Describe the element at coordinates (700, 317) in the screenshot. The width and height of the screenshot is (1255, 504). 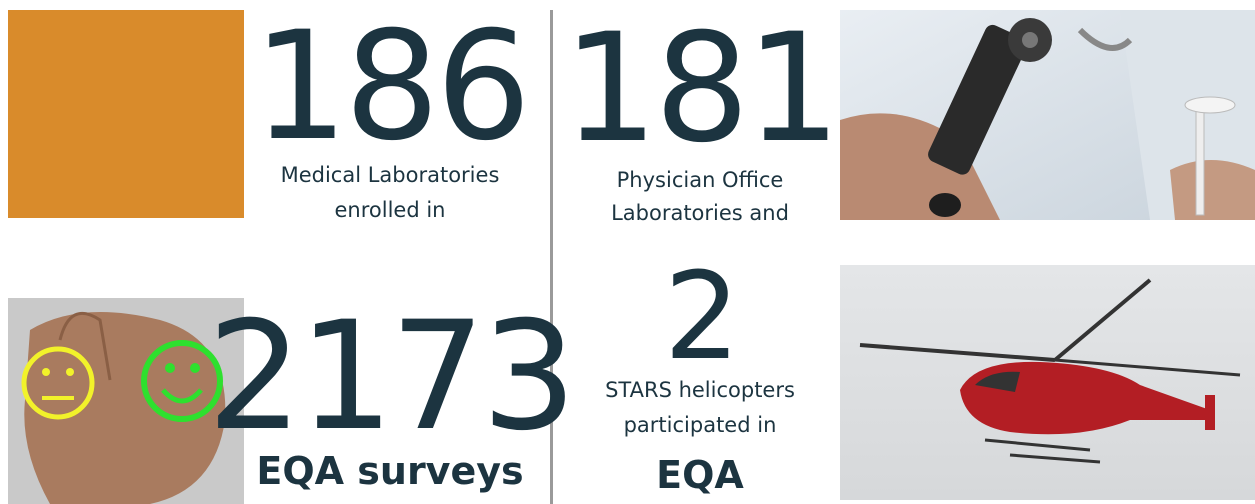
I see `stat-number: 2` at that location.